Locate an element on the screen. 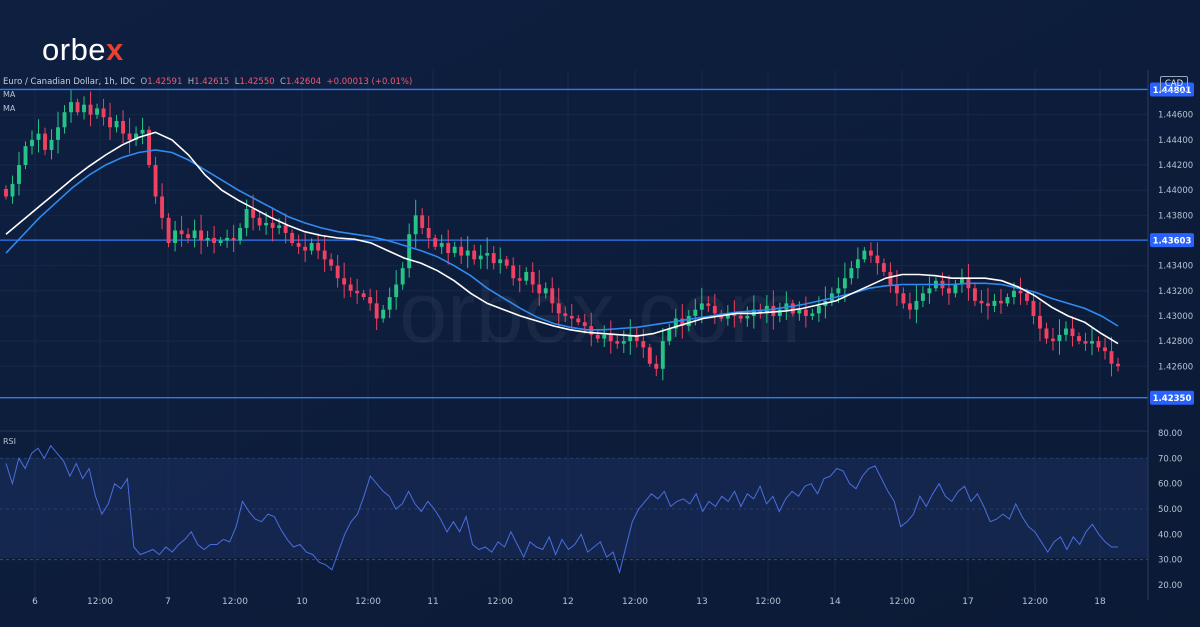 The width and height of the screenshot is (1200, 627). time-tick-label: 18 is located at coordinates (1100, 602).